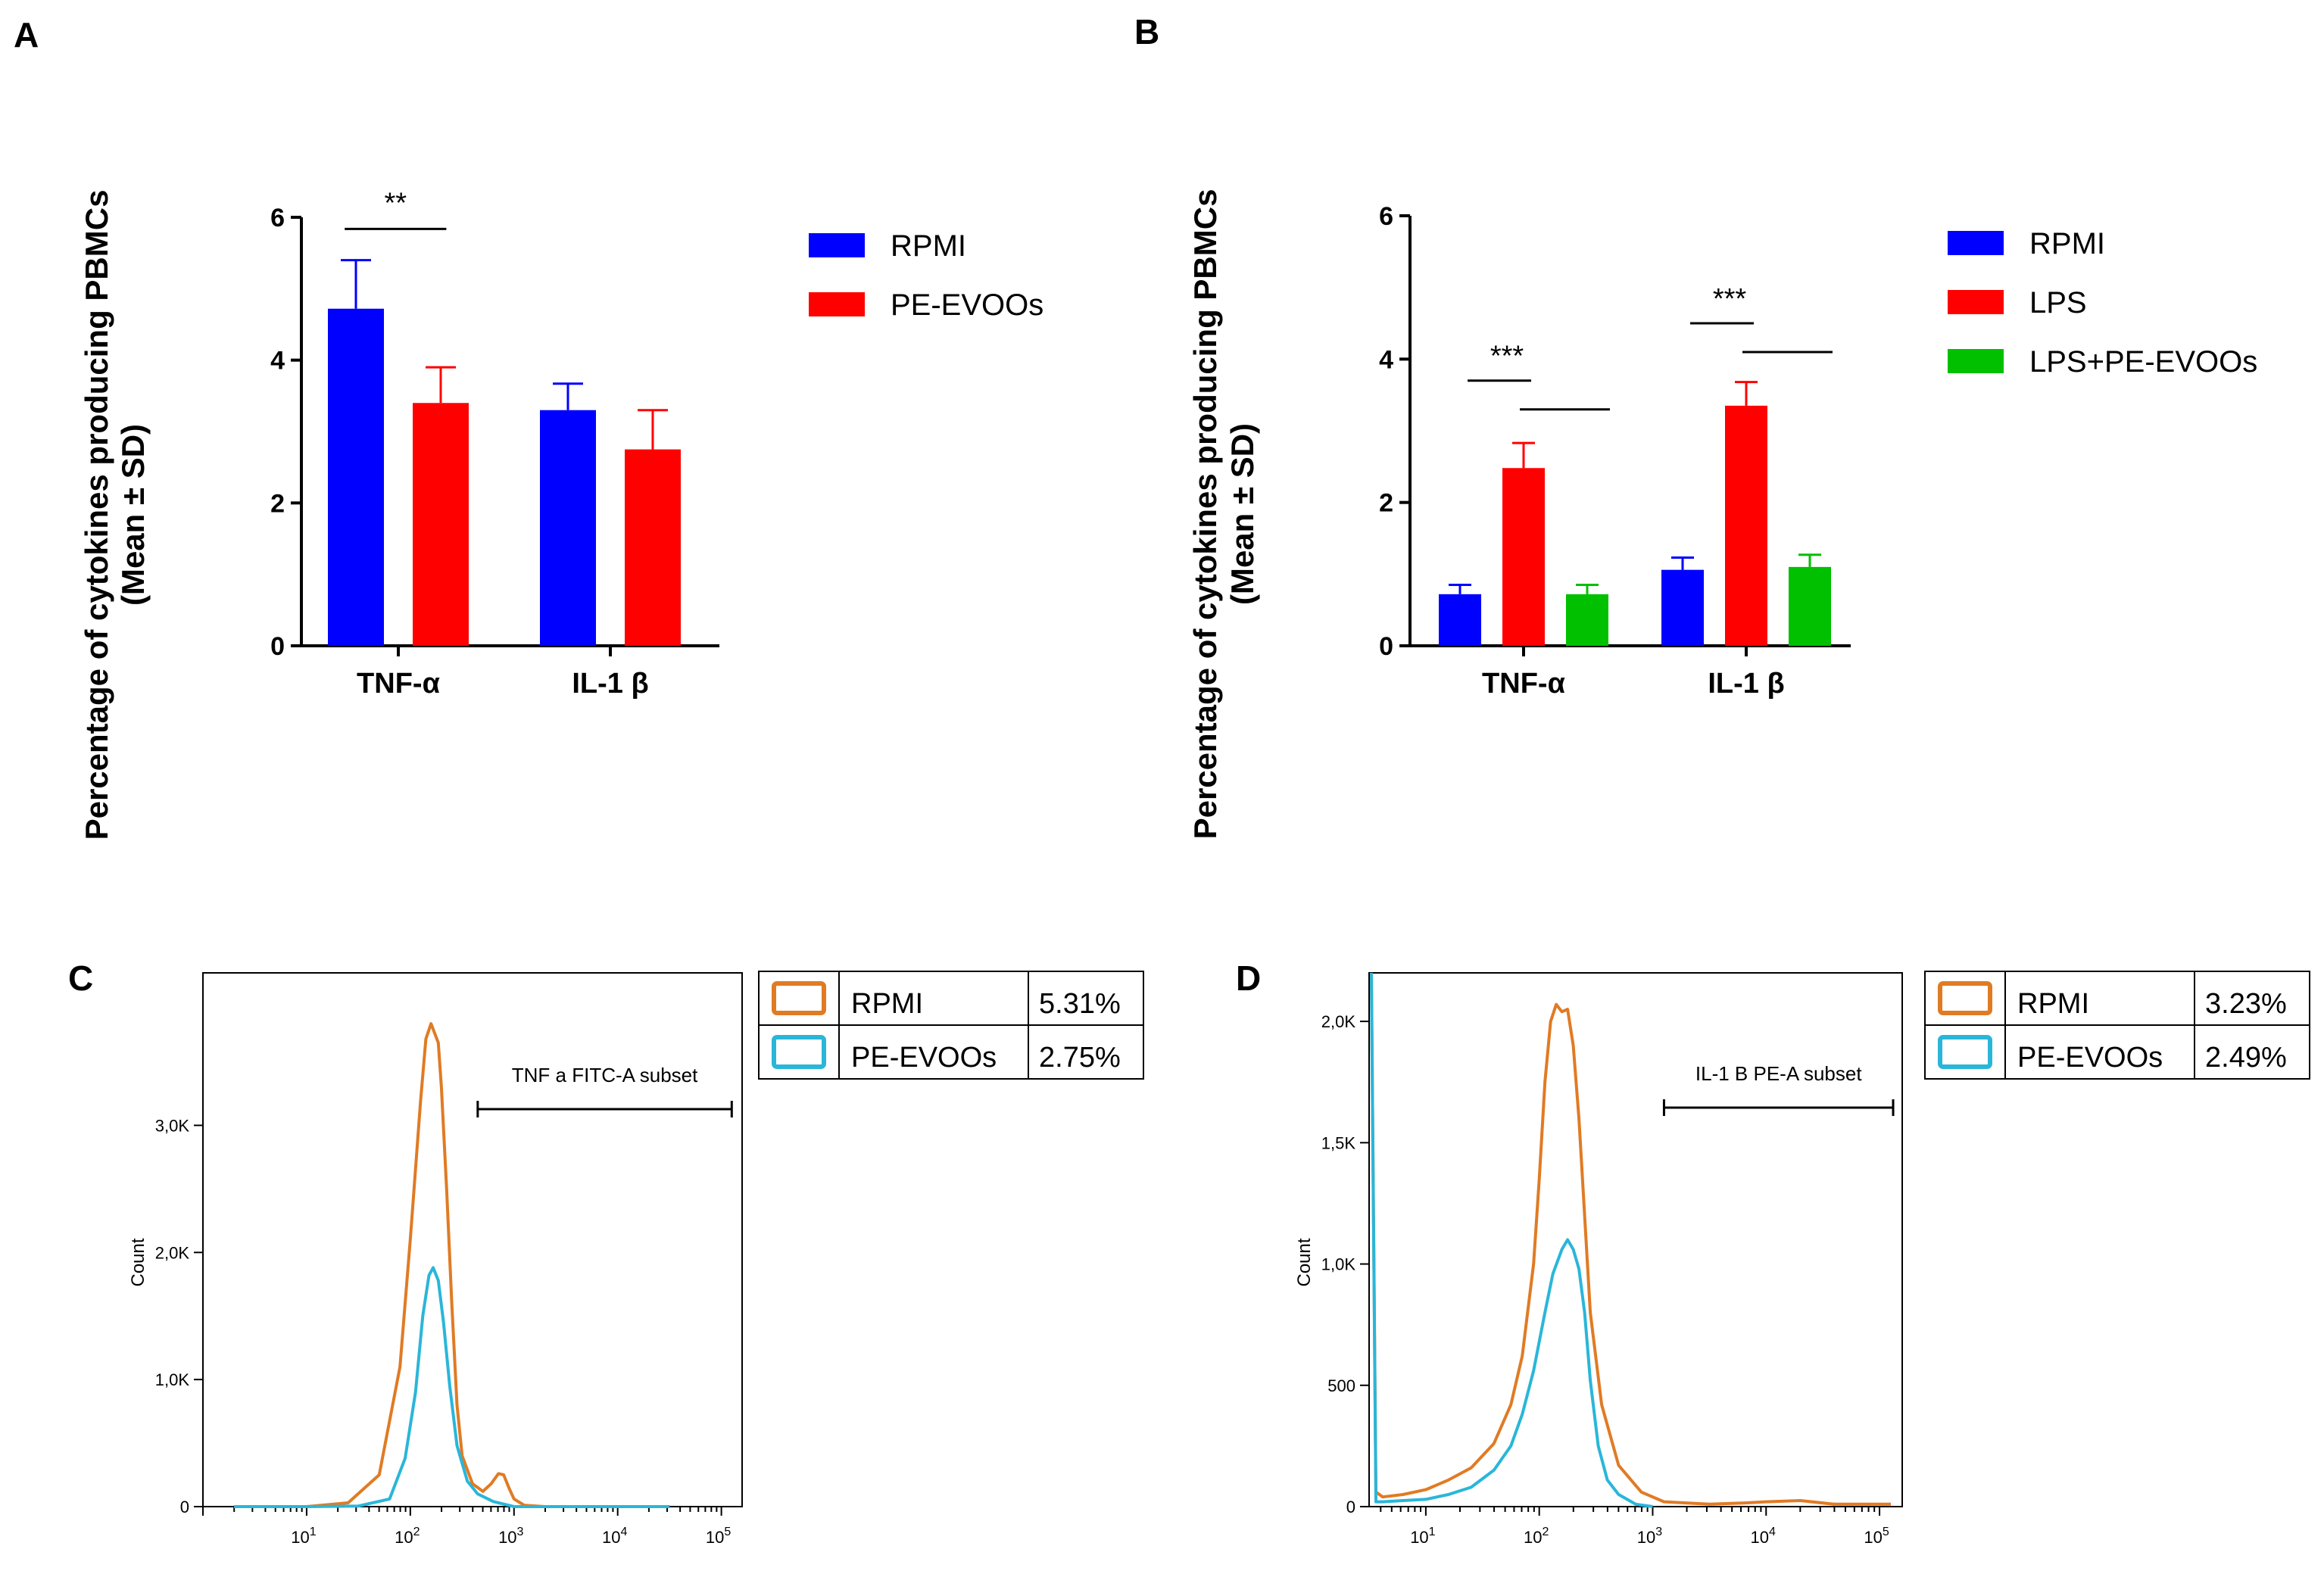 This screenshot has height=1574, width=2324. Describe the element at coordinates (605, 1075) in the screenshot. I see `gate-label: TNF a FITC-A subset` at that location.